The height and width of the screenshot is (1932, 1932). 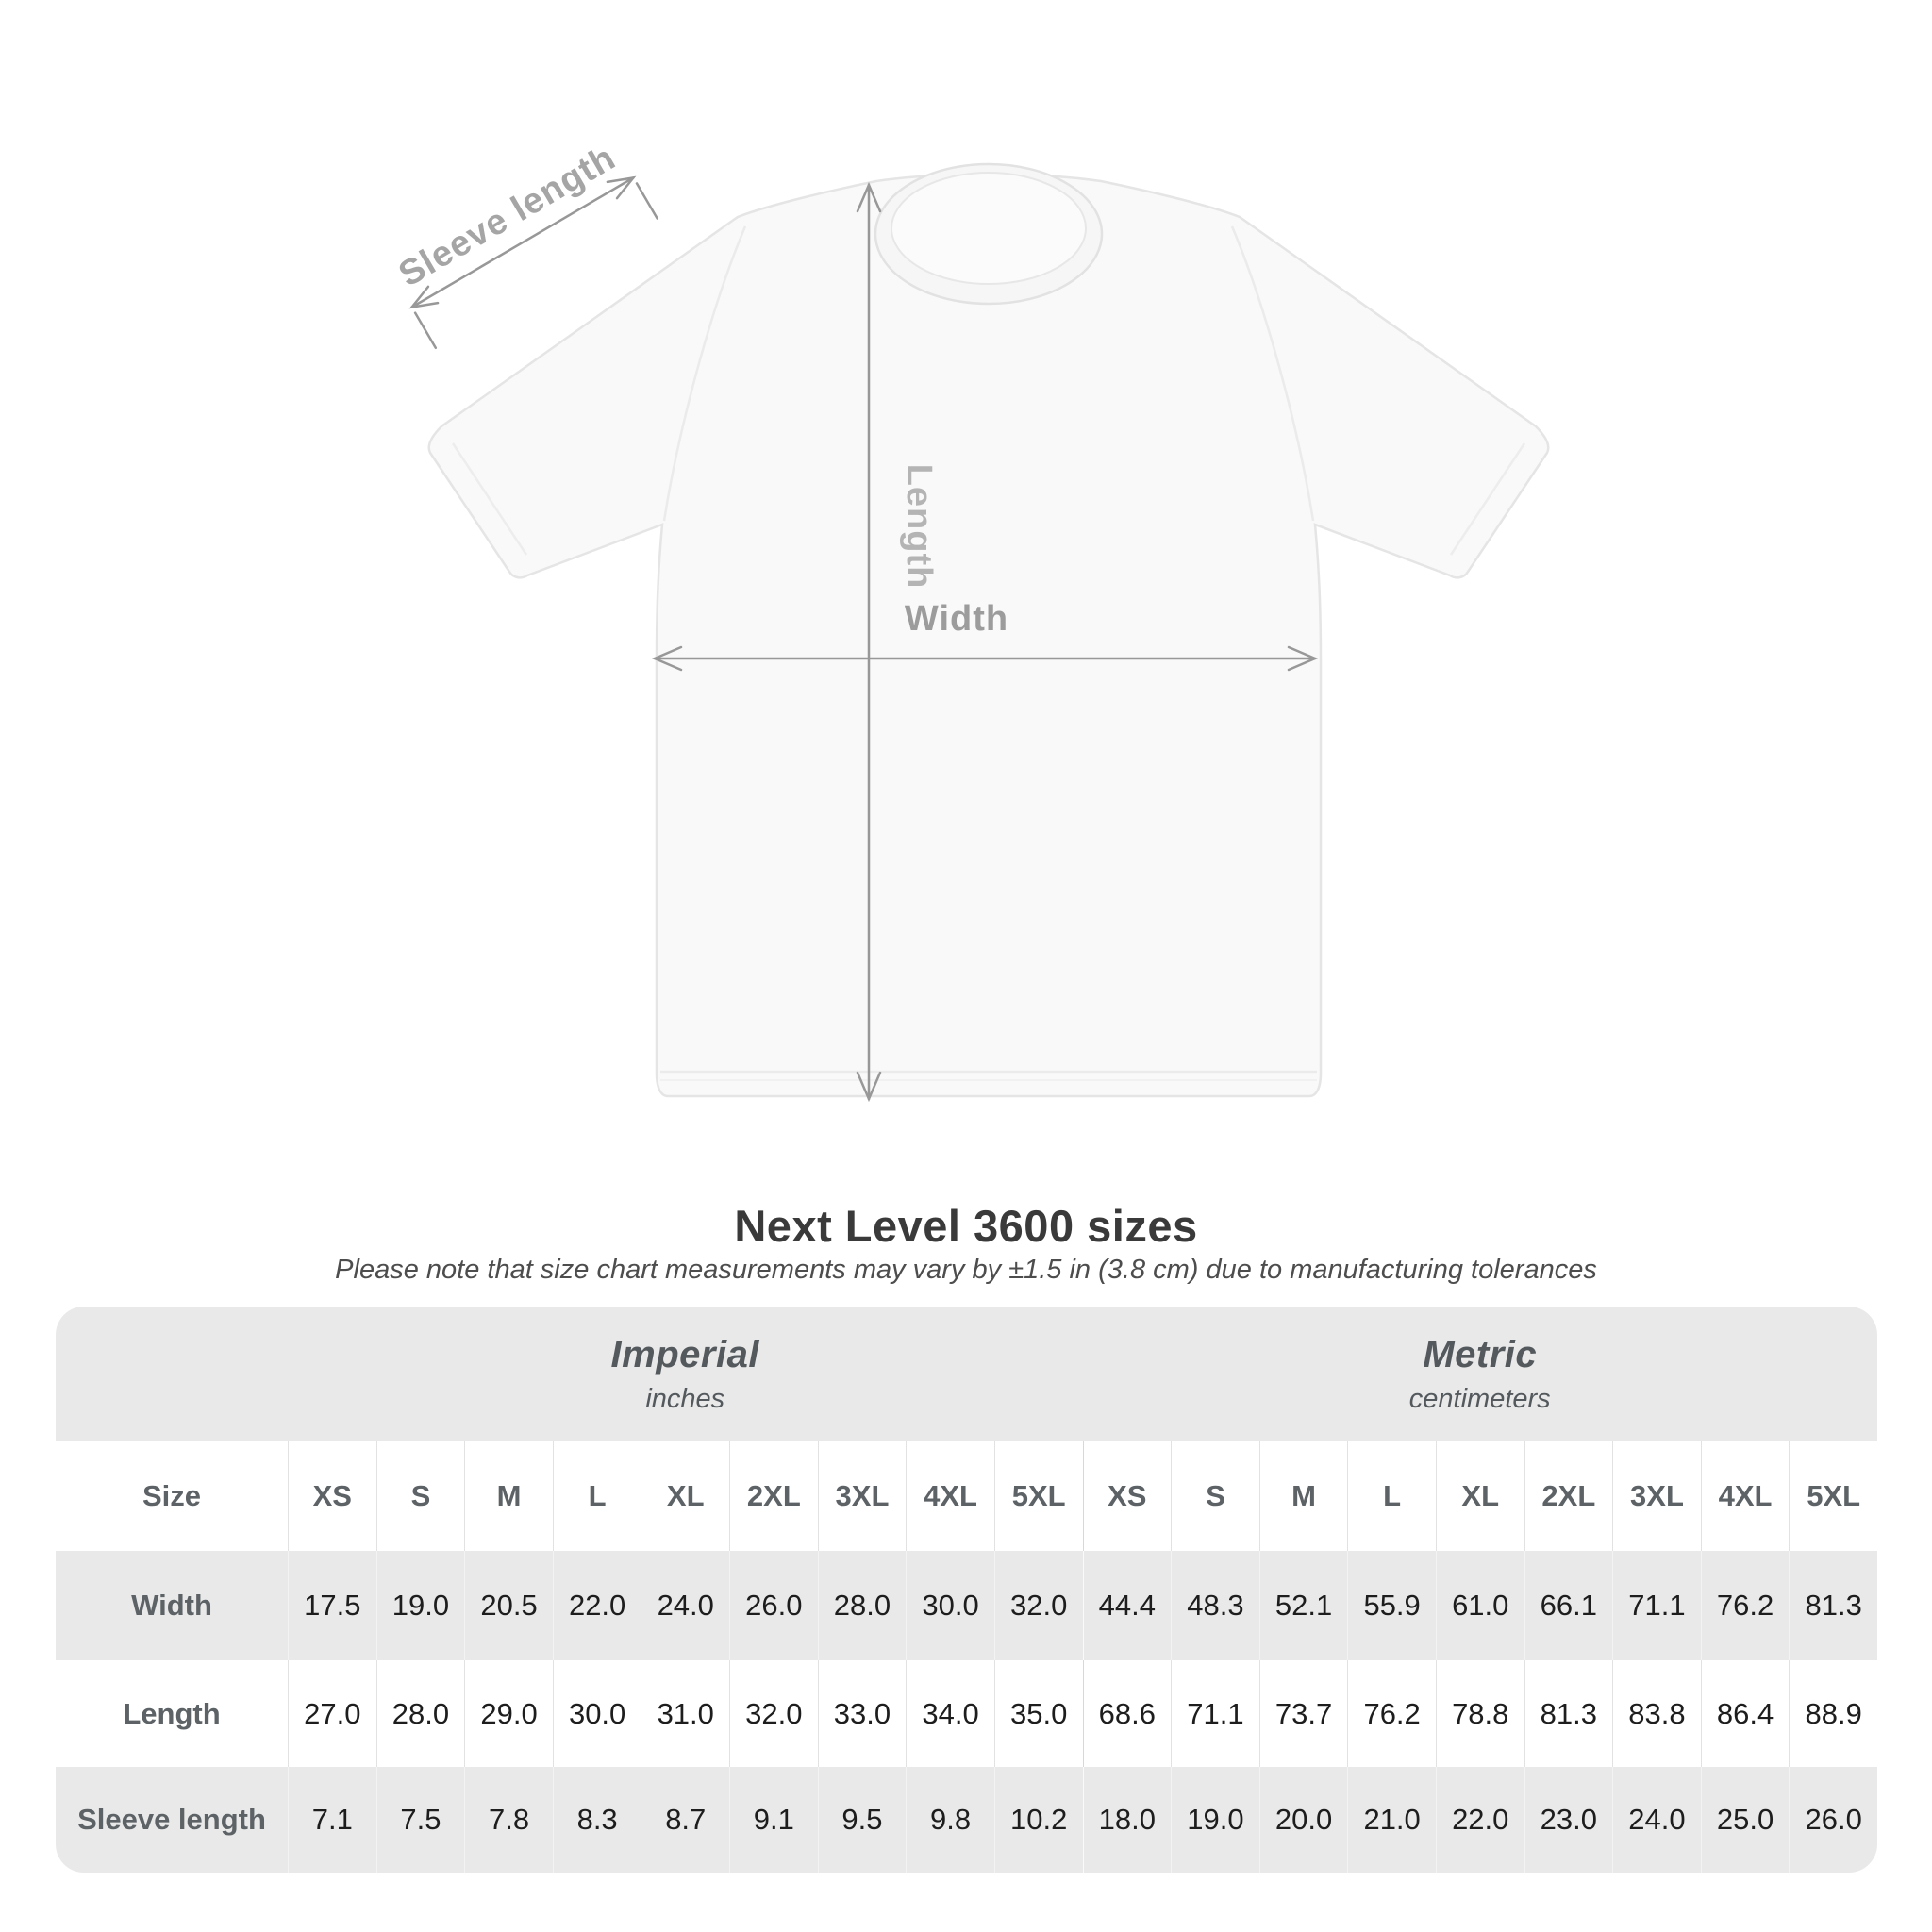 I want to click on size-header-metric-xl: XL, so click(x=1479, y=1496).